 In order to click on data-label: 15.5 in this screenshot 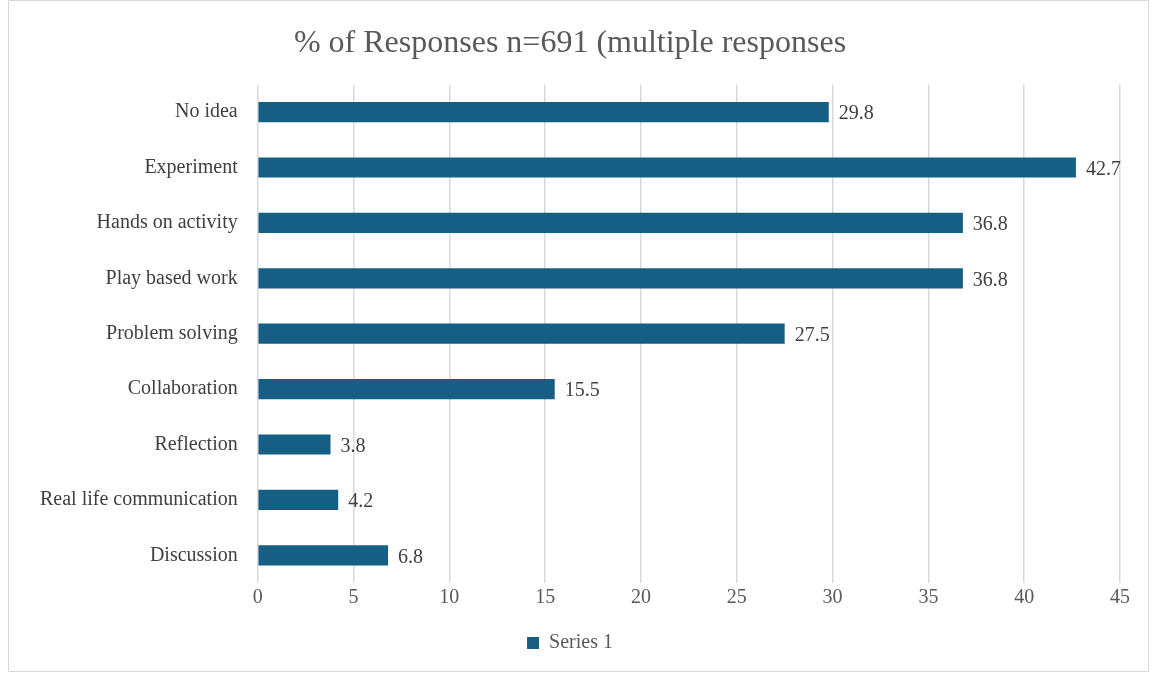, I will do `click(582, 389)`.